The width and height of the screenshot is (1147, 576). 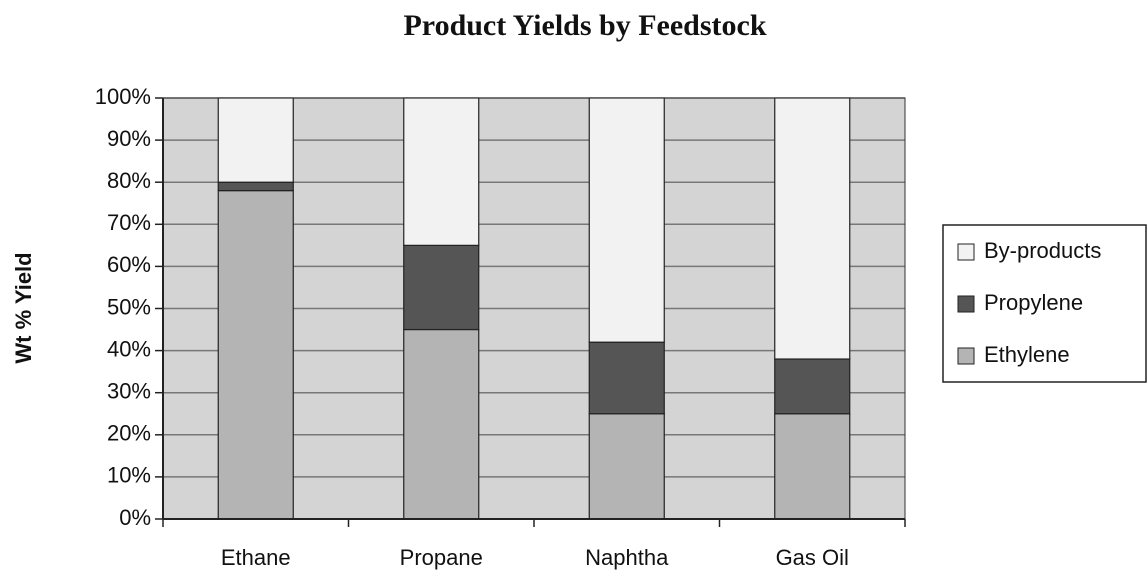 I want to click on y-tick-label: 0%, so click(x=135, y=517).